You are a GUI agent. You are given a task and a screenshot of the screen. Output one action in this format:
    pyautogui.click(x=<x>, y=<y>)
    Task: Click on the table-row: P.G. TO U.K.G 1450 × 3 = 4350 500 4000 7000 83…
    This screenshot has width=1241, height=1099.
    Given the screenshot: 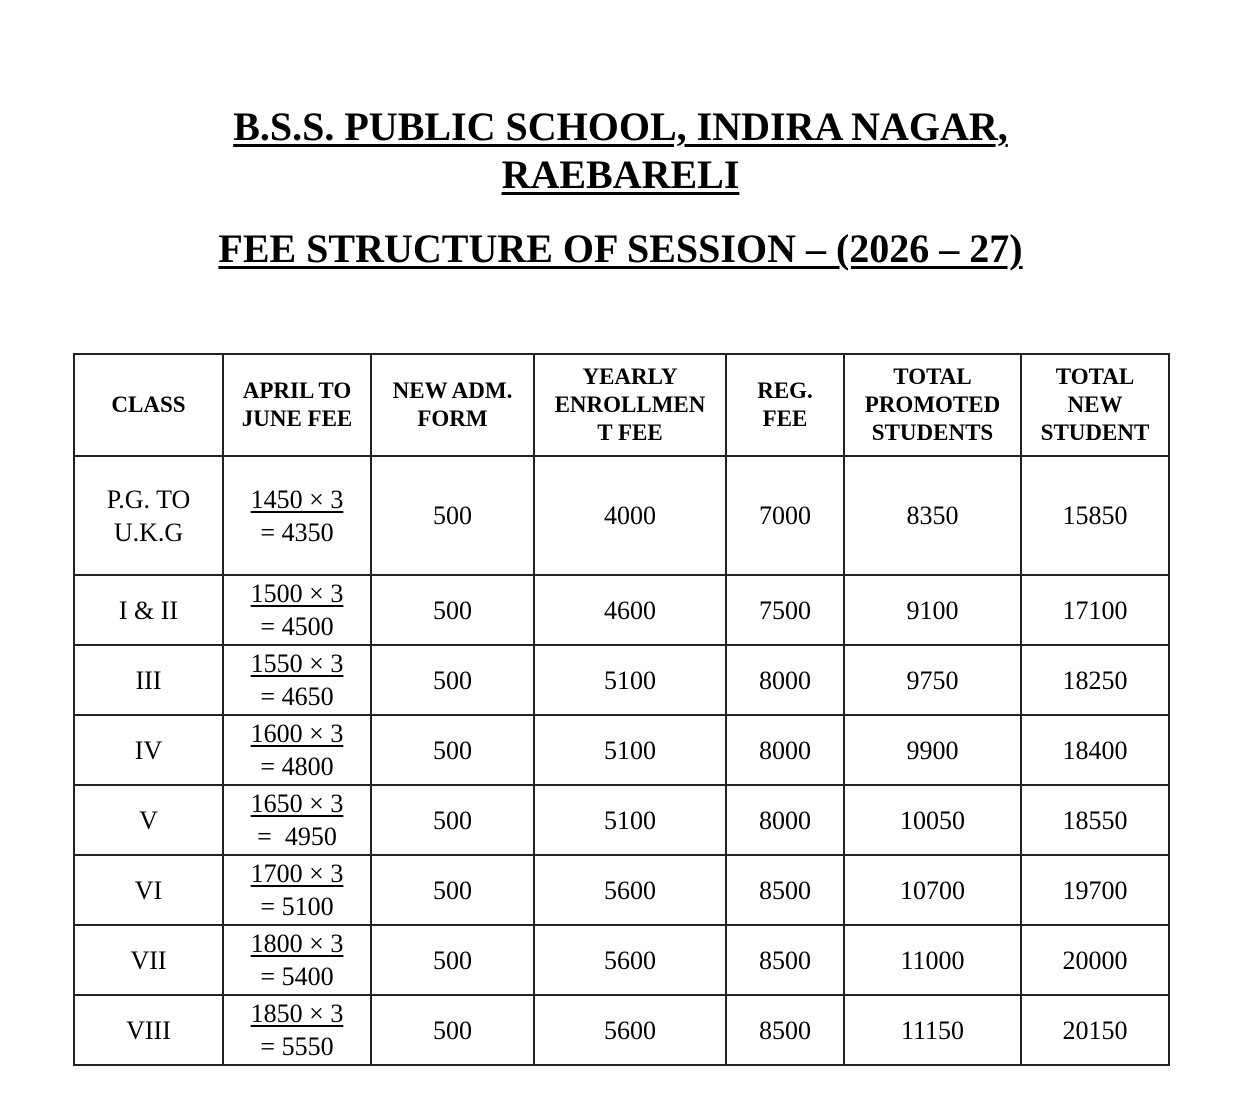 What is the action you would take?
    pyautogui.click(x=621, y=515)
    